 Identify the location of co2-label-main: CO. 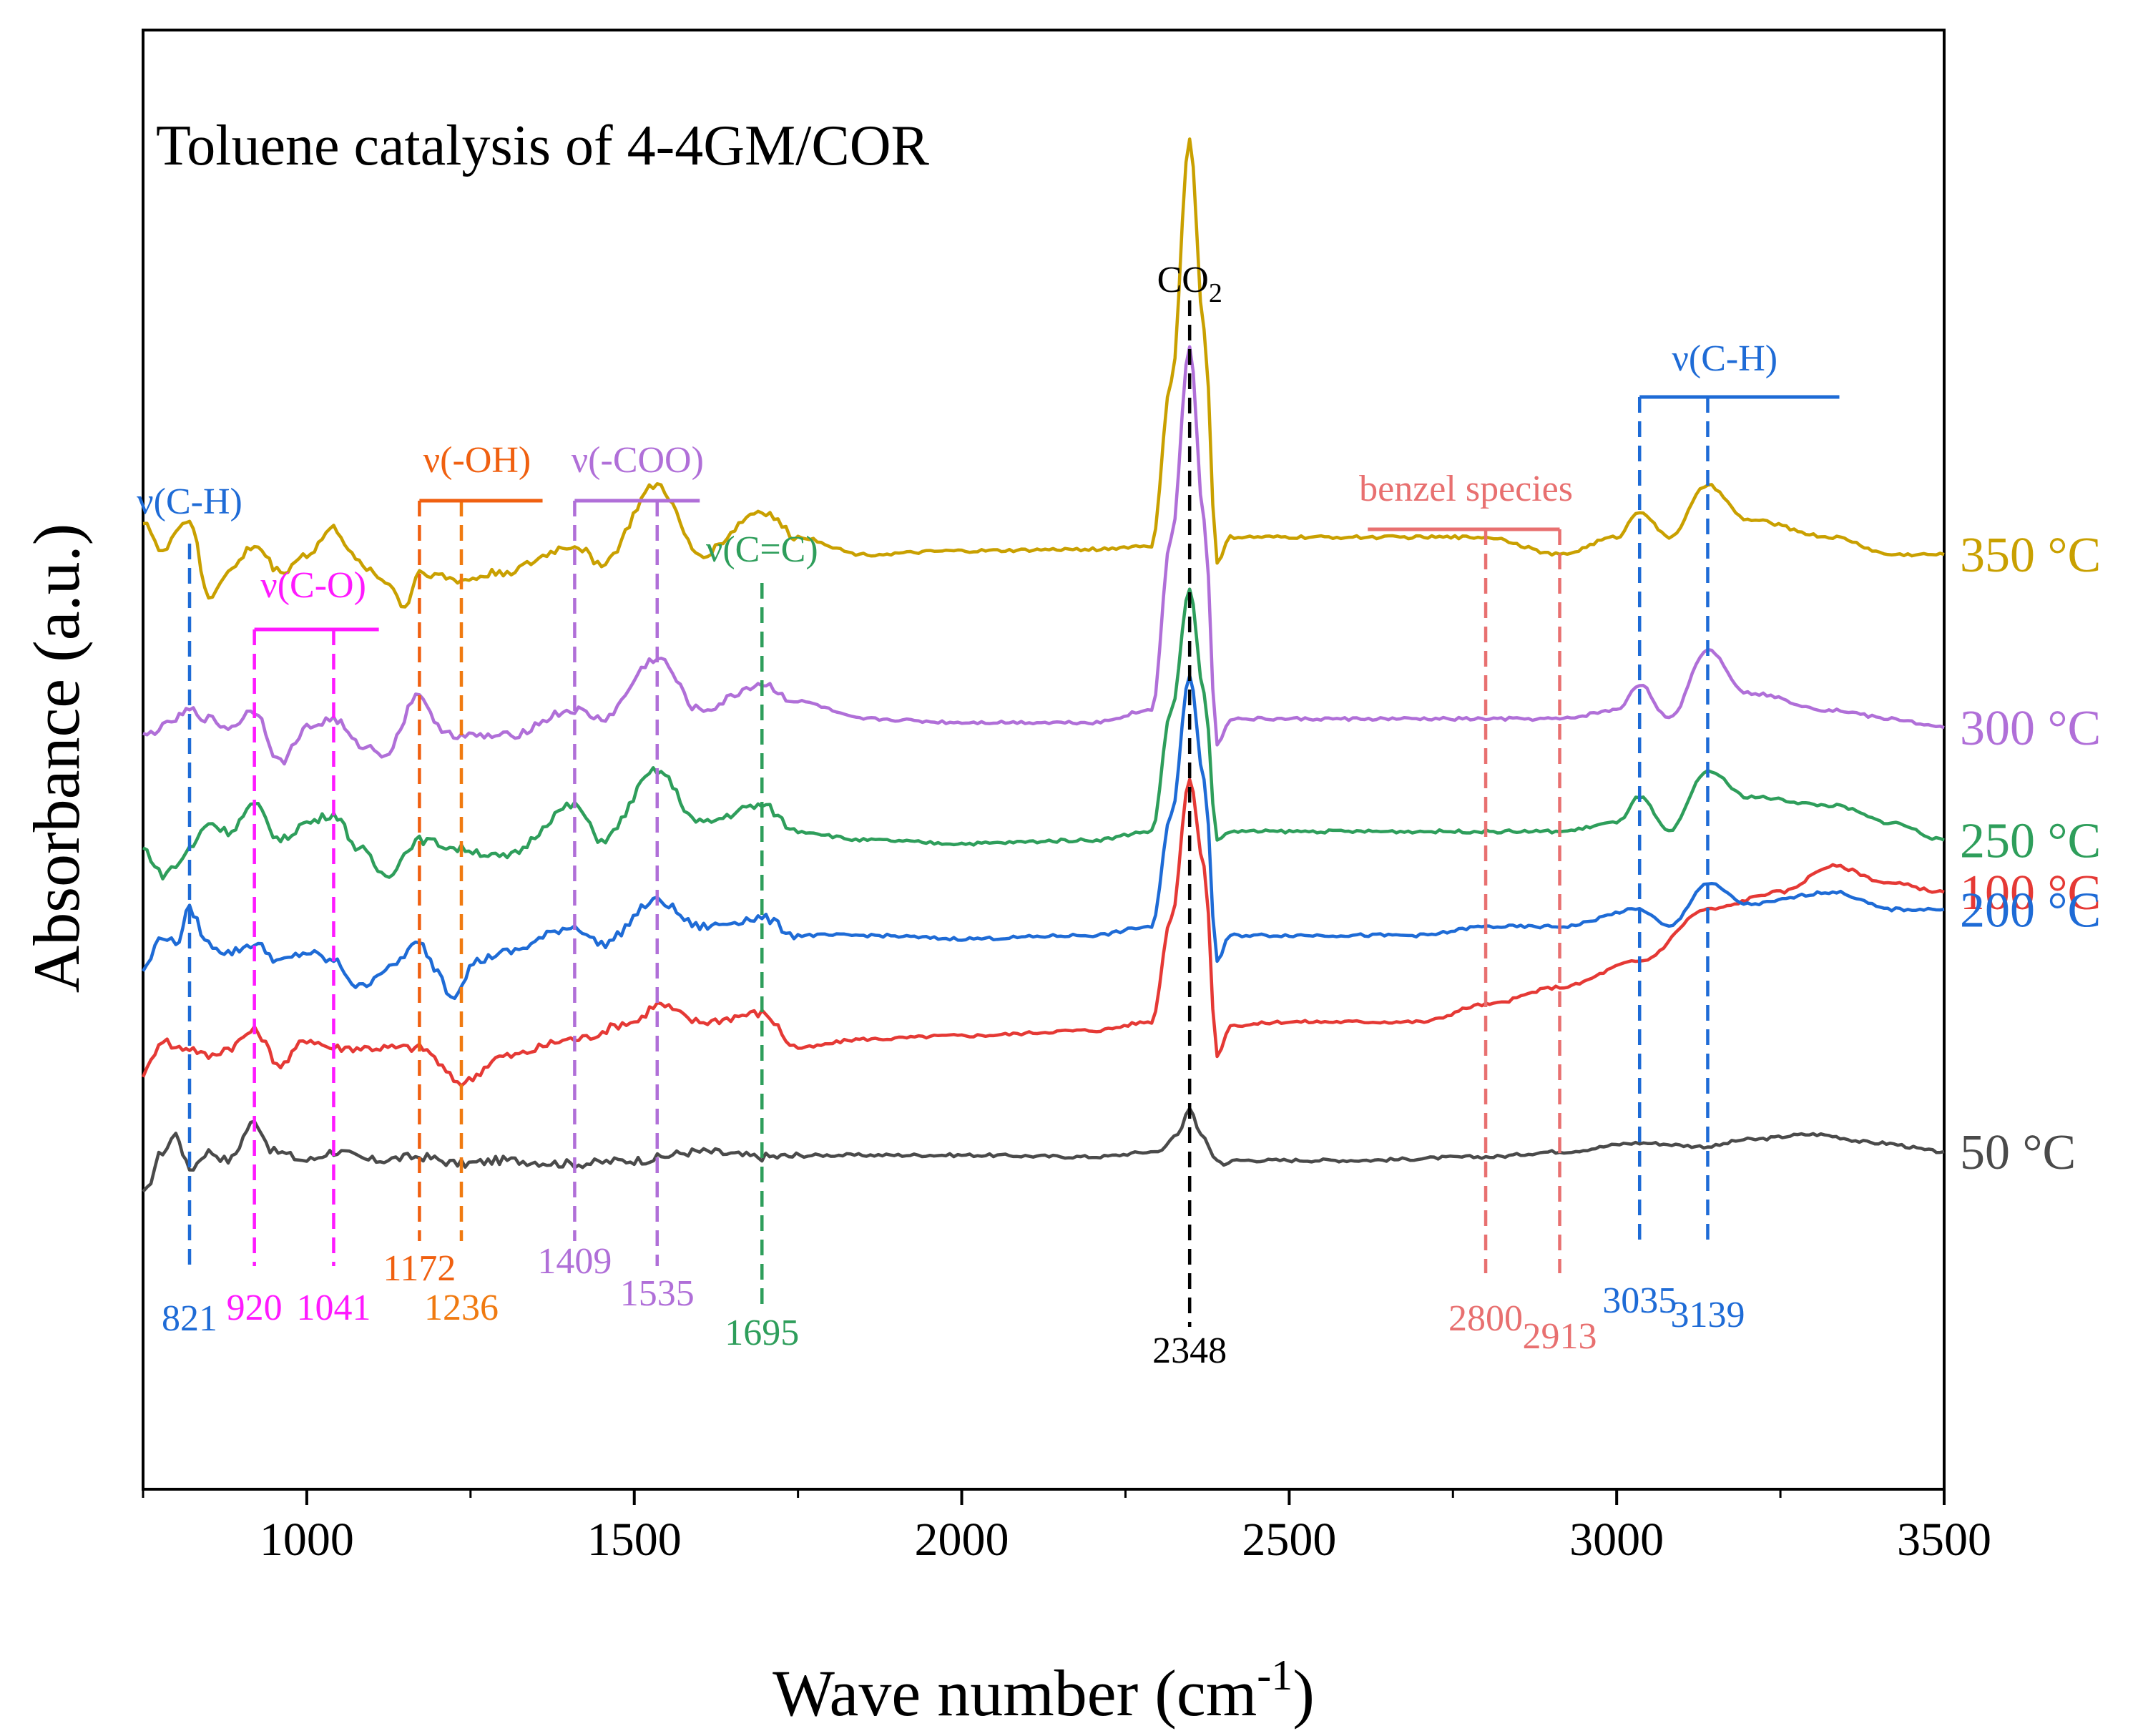
(1183, 280).